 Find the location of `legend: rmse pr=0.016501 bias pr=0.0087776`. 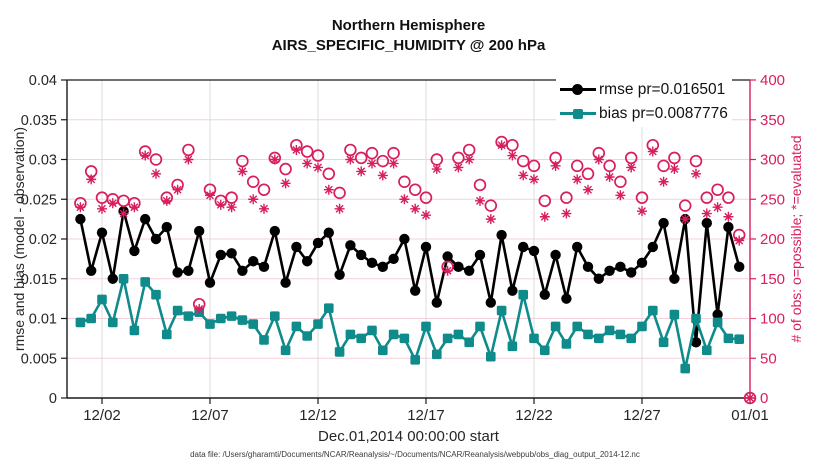

legend: rmse pr=0.016501 bias pr=0.0087776 is located at coordinates (644, 101).